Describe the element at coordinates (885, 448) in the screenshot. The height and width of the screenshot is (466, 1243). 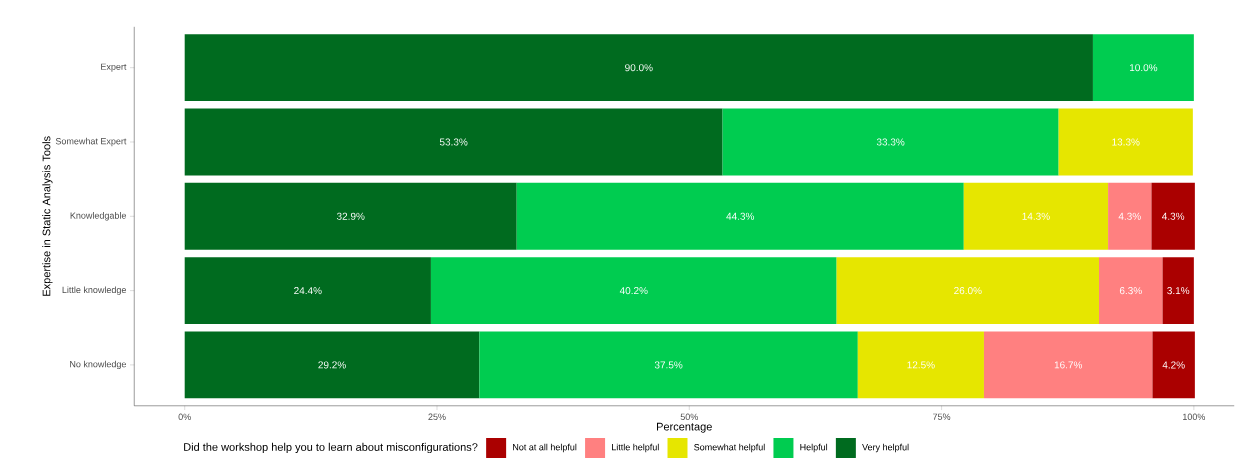
I see `legend-label: Very helpful` at that location.